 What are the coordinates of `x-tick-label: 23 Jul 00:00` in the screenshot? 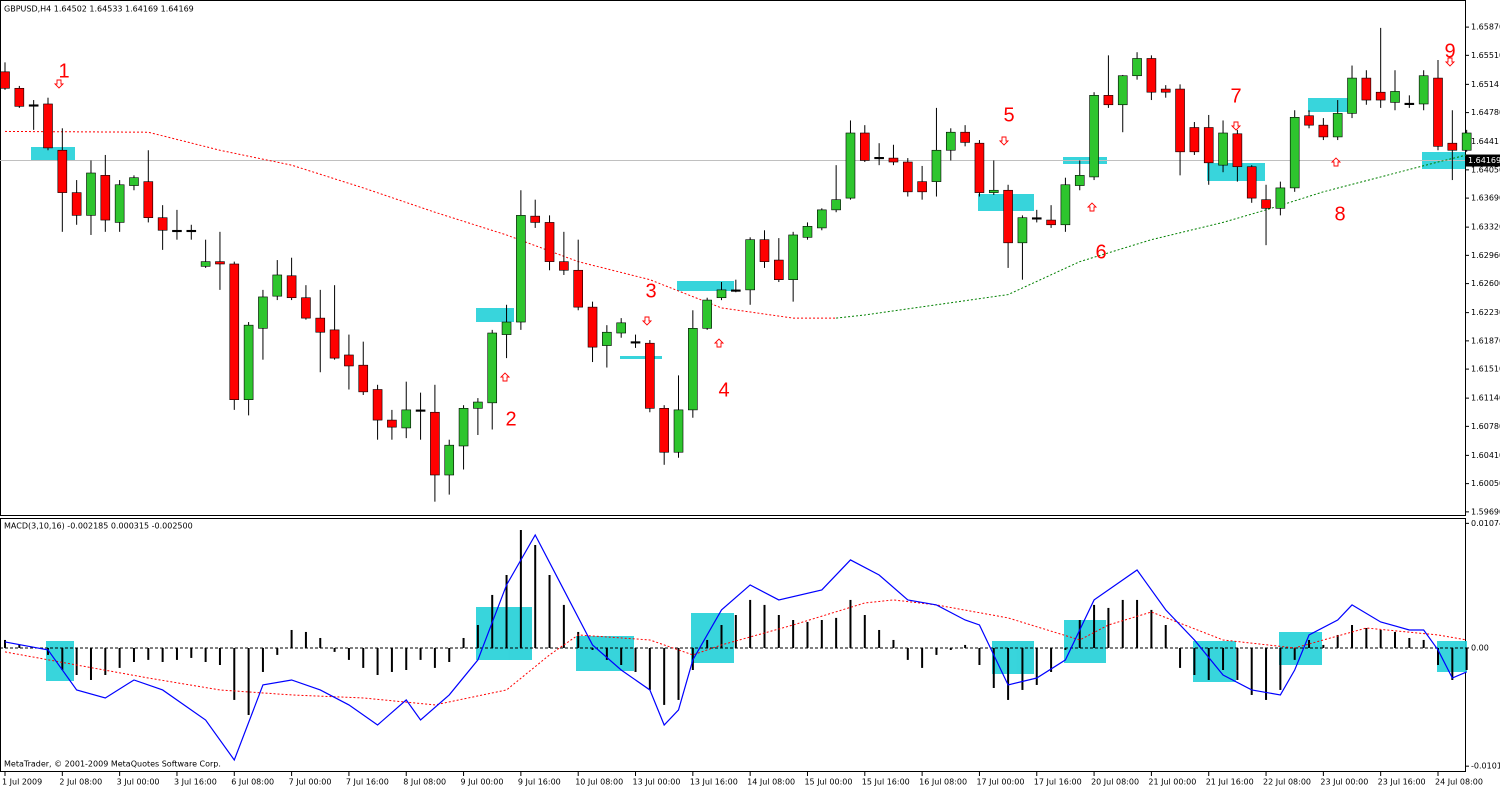 It's located at (1344, 782).